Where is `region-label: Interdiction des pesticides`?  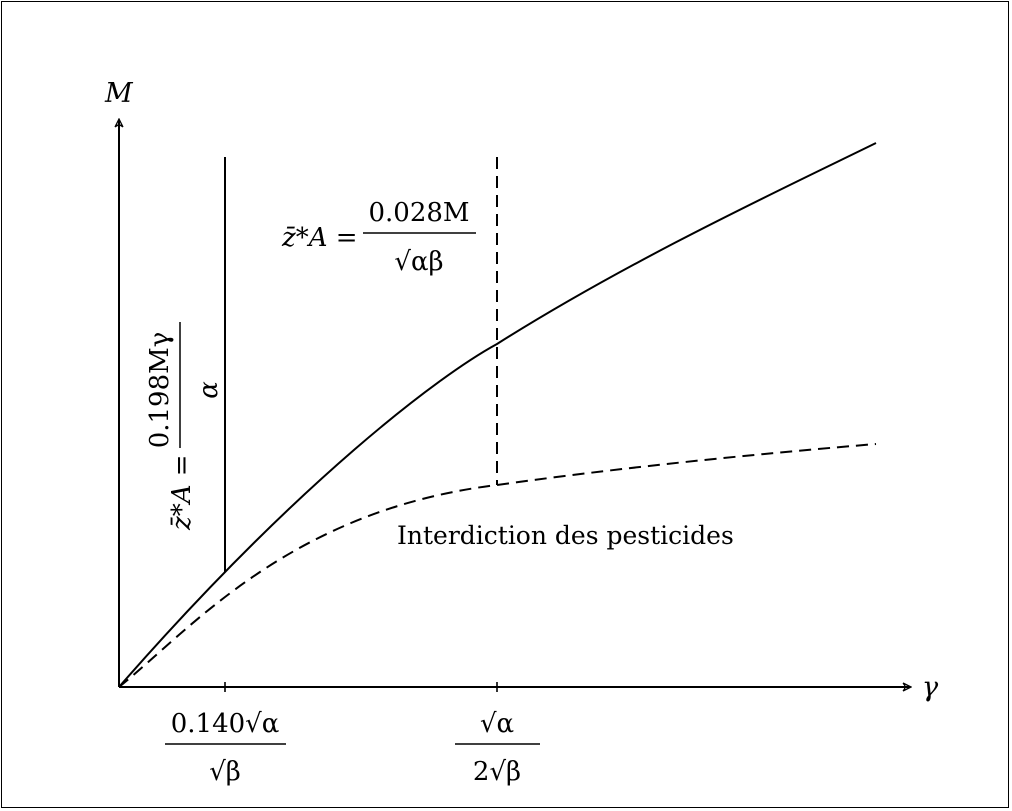
region-label: Interdiction des pesticides is located at coordinates (565, 535).